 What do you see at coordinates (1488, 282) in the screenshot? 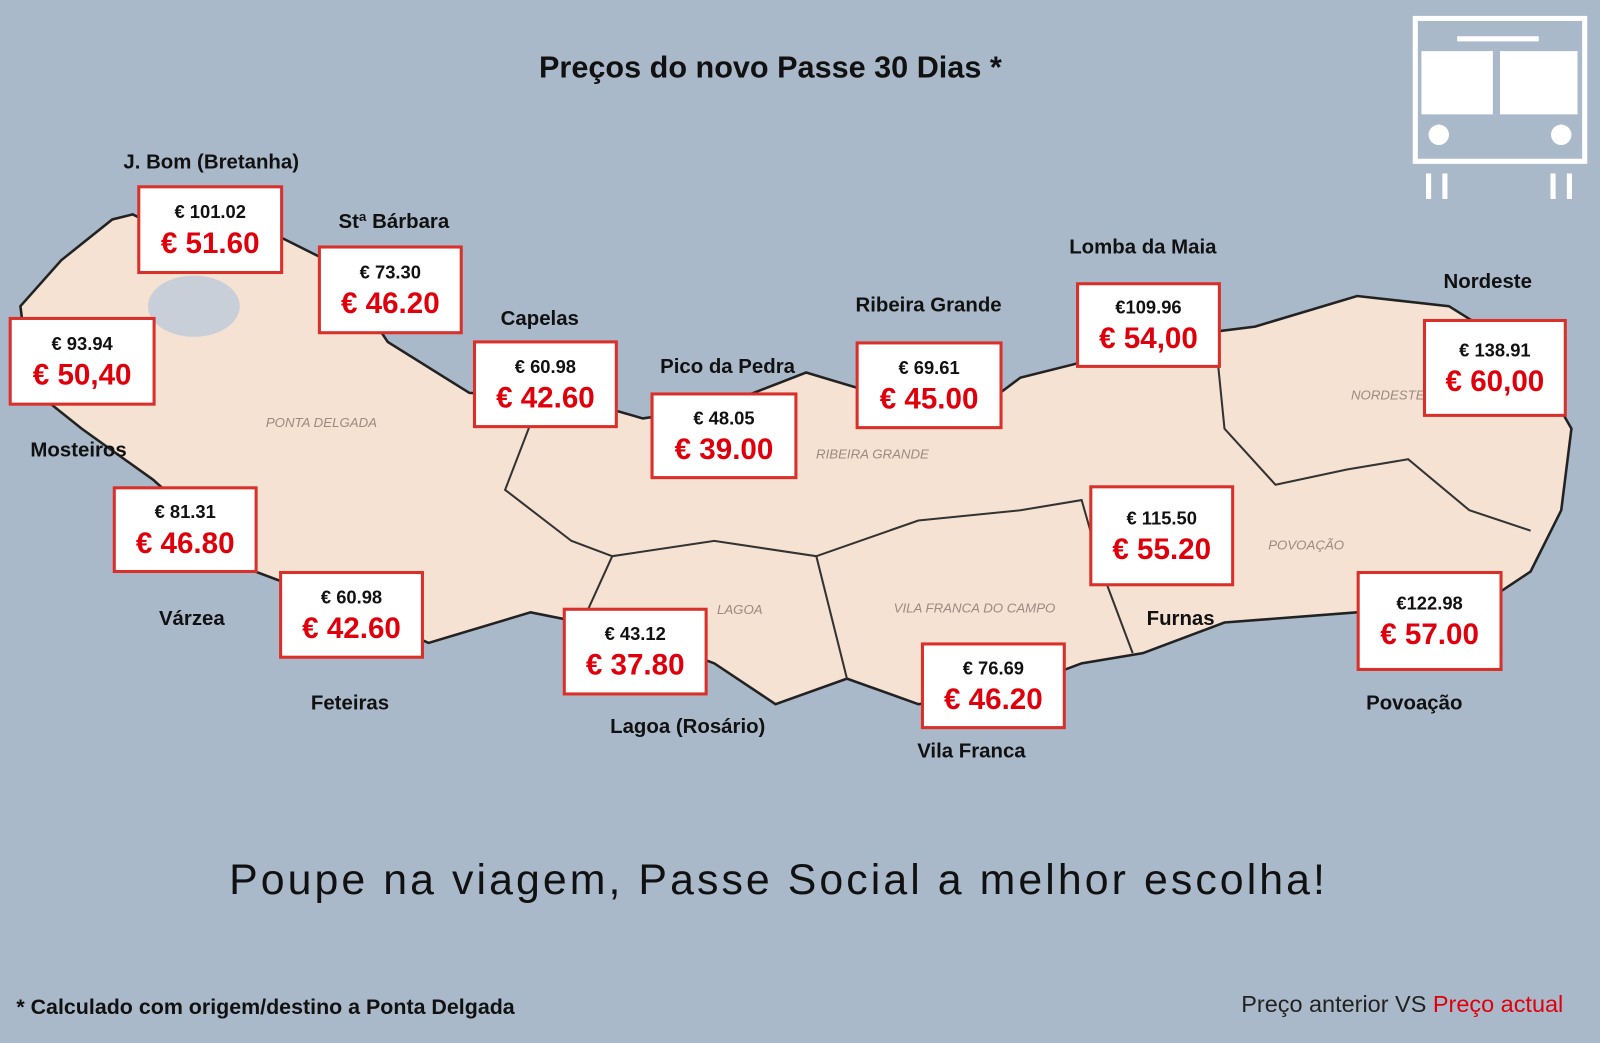
I see `place-name: Nordeste` at bounding box center [1488, 282].